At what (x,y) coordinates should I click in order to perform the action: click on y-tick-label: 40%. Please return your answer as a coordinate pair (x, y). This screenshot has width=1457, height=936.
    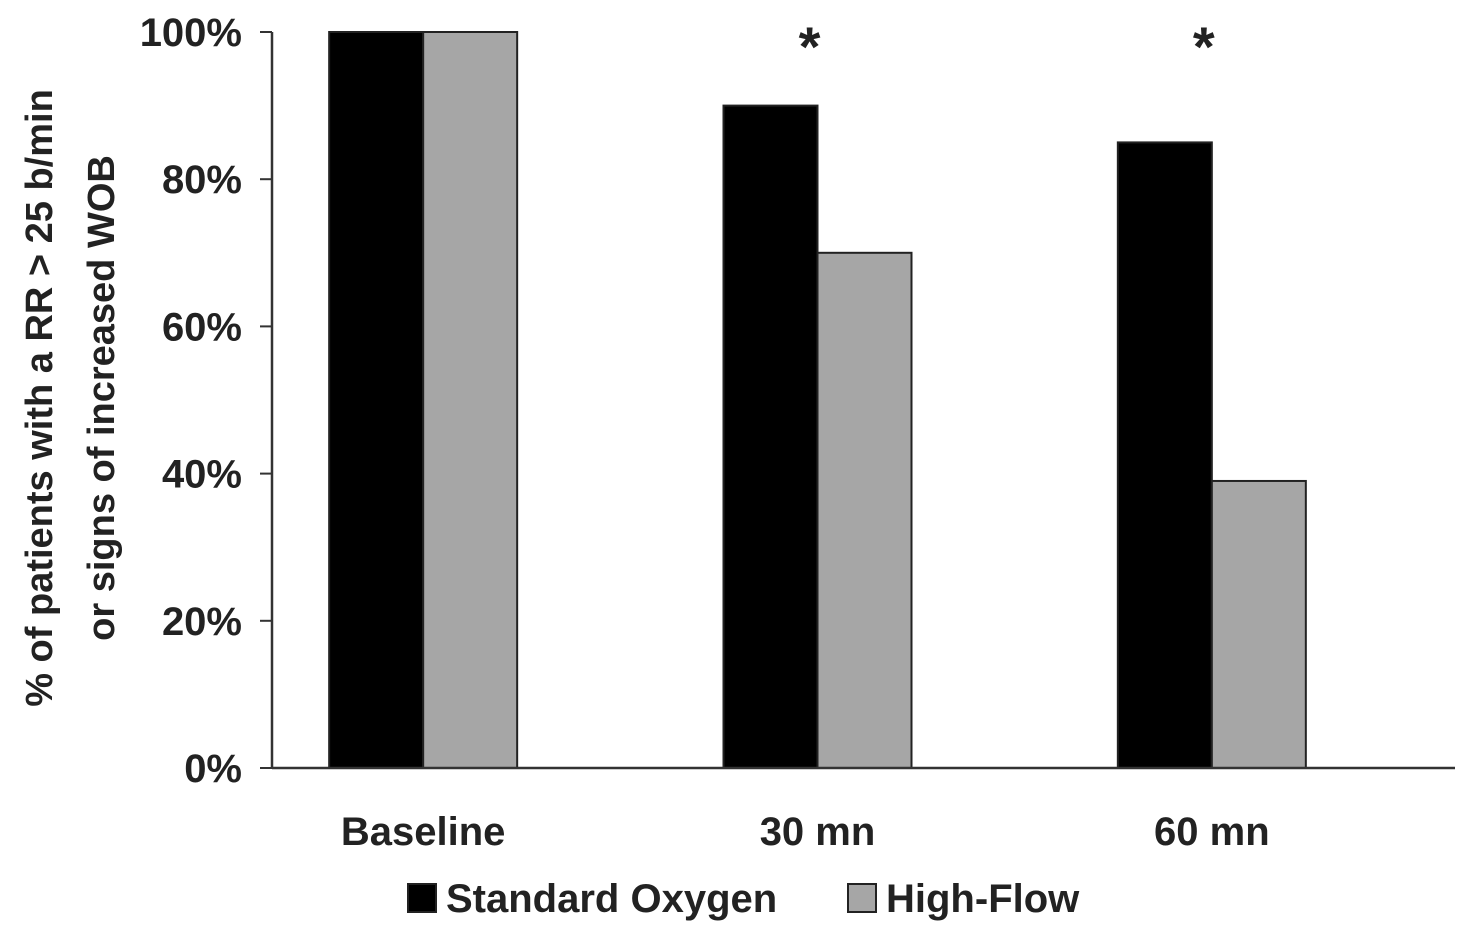
    Looking at the image, I should click on (202, 475).